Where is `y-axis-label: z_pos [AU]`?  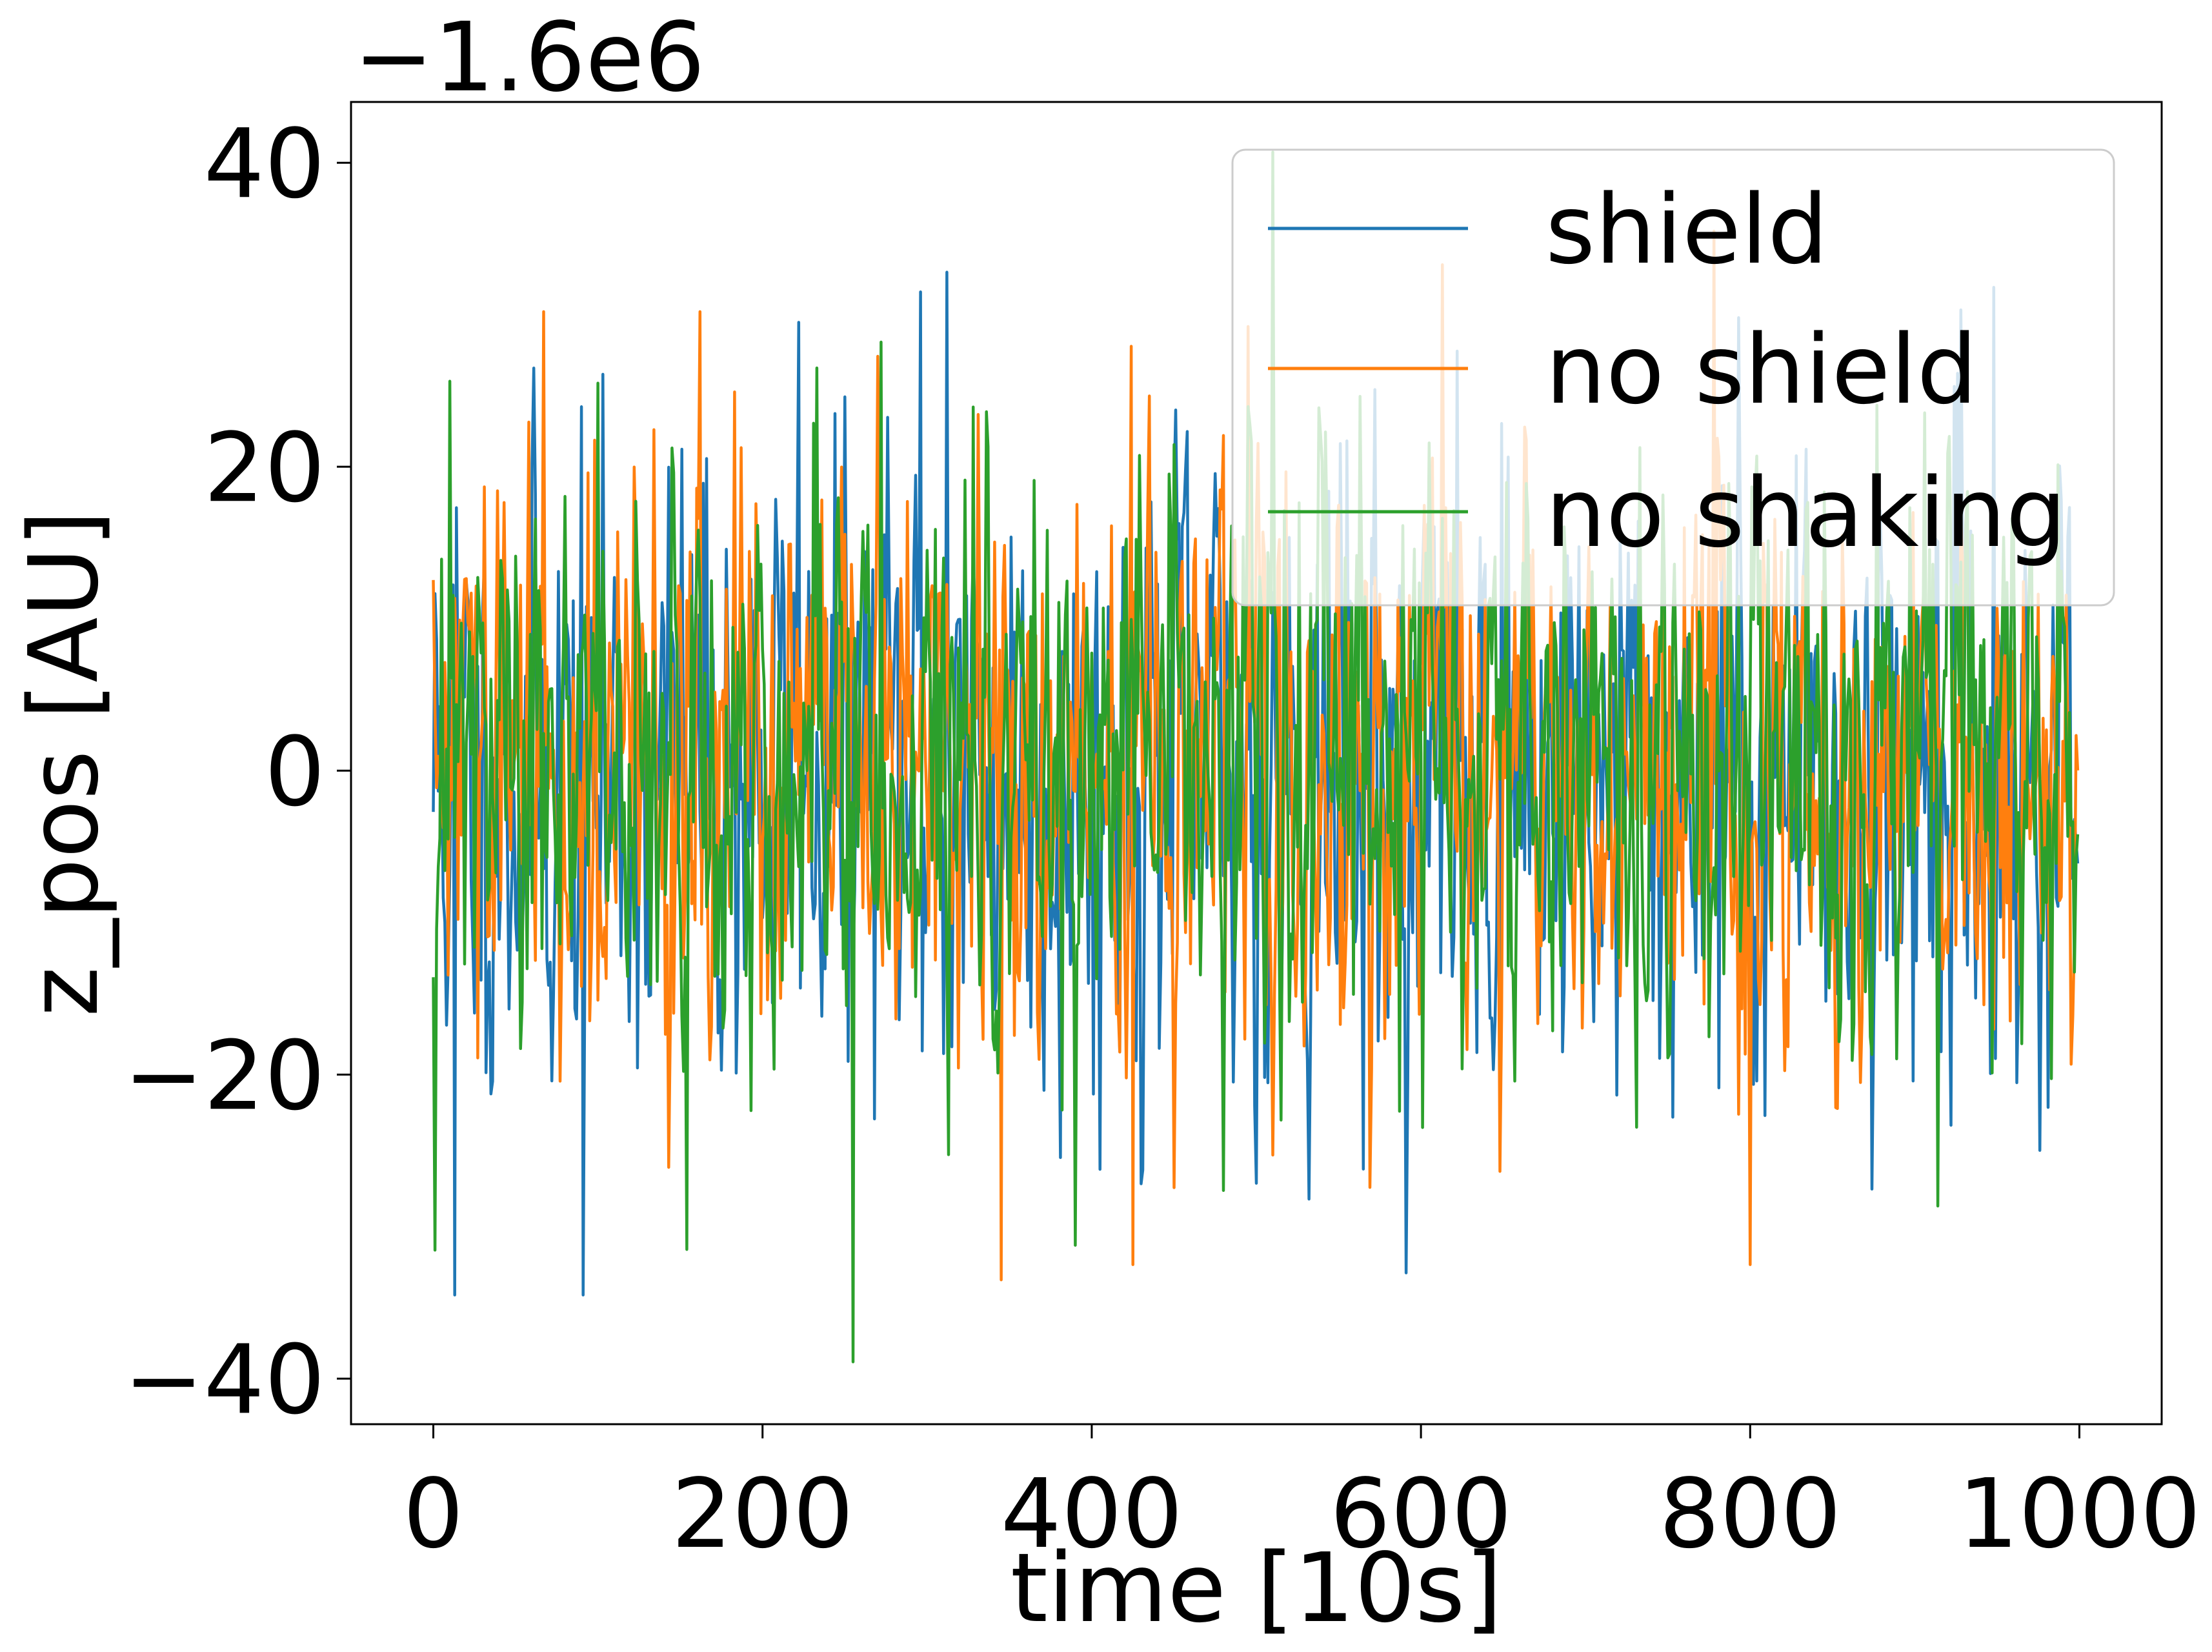
y-axis-label: z_pos [AU] is located at coordinates (63, 763).